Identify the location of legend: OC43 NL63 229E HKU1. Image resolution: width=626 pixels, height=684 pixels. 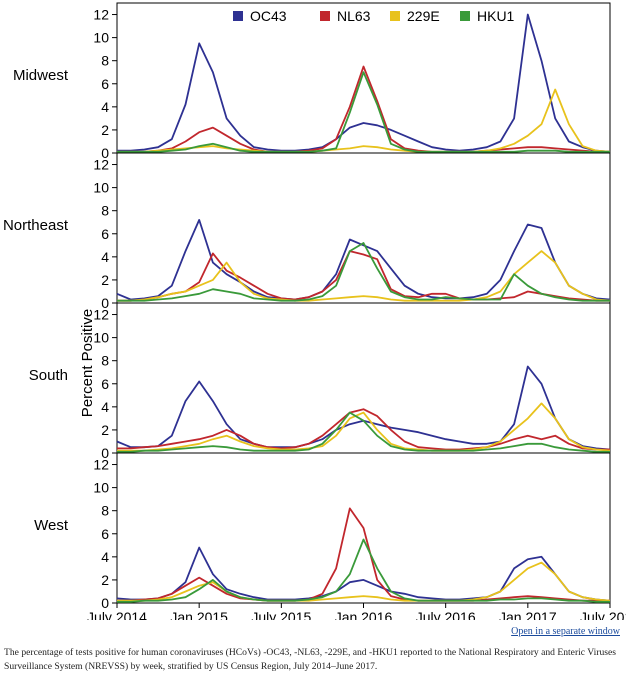
(374, 16).